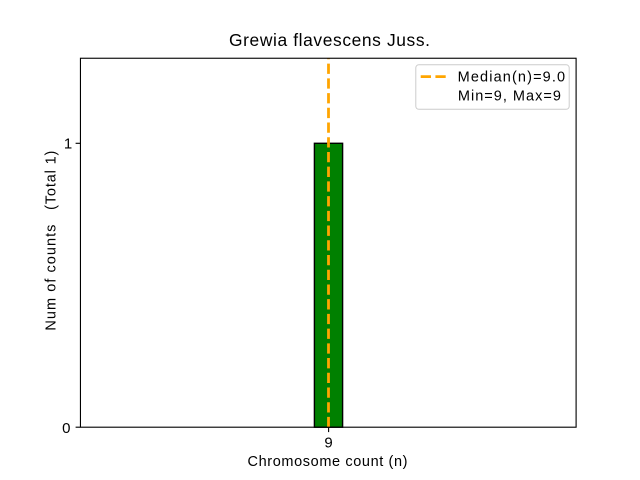  Describe the element at coordinates (328, 462) in the screenshot. I see `svg-text: Chromosome count (n)` at that location.